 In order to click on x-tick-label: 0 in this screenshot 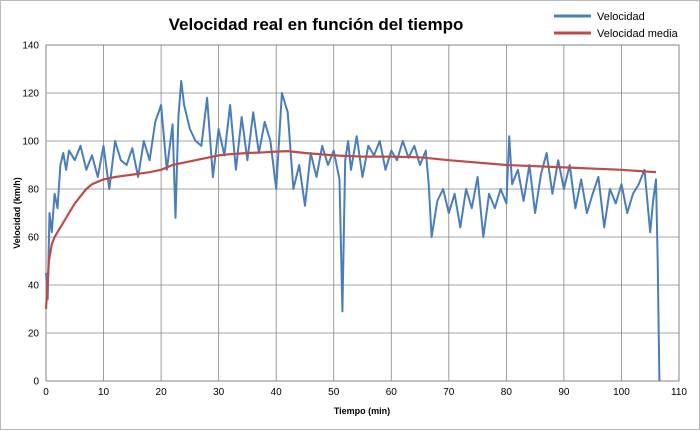, I will do `click(46, 392)`.